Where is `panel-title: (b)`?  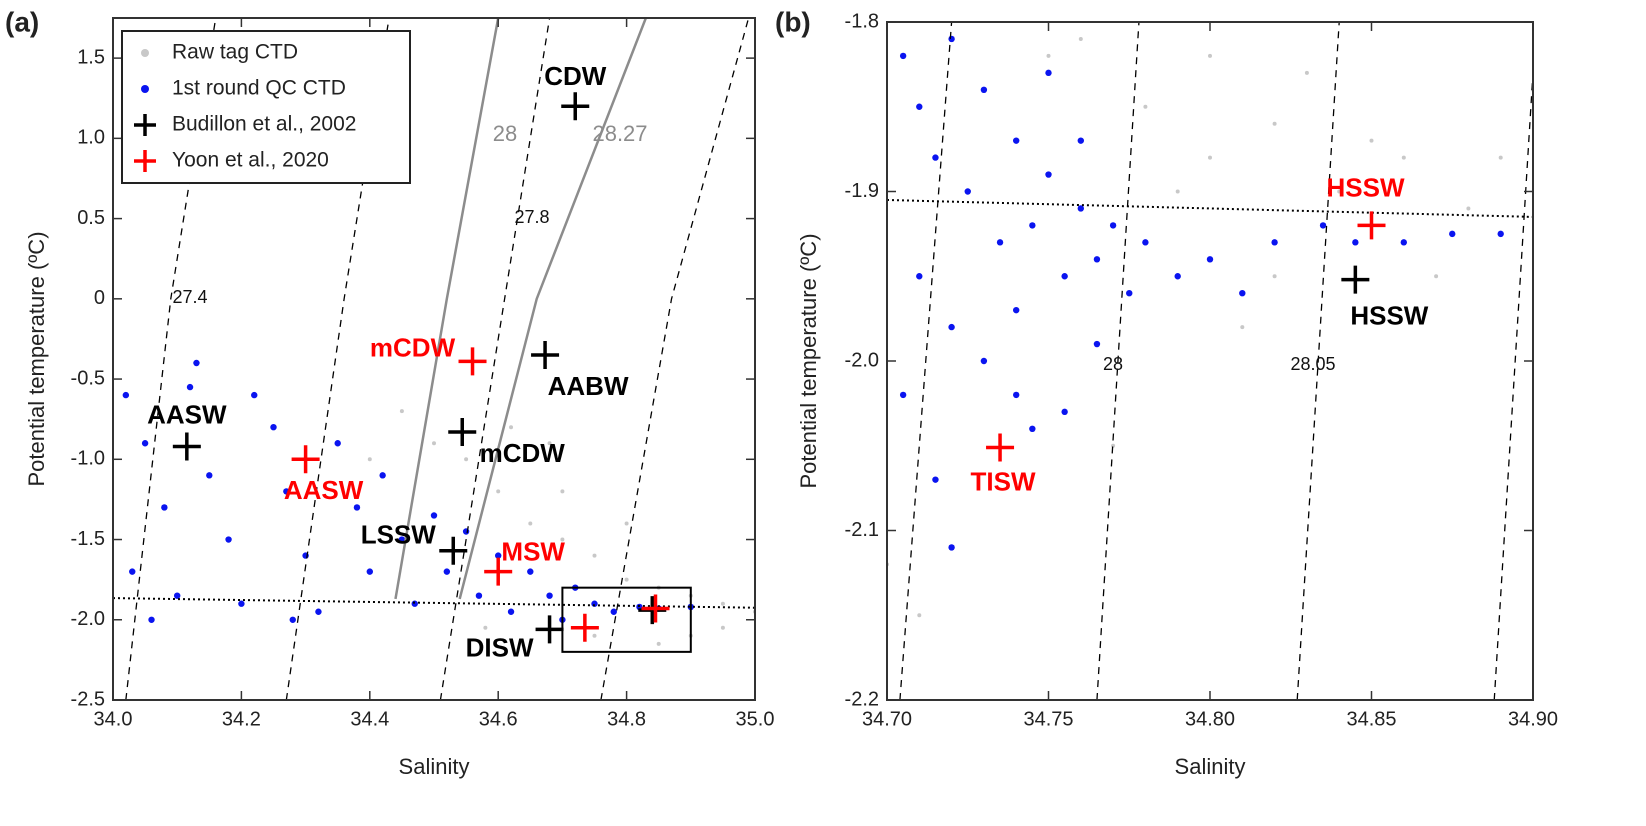 panel-title: (b) is located at coordinates (793, 21).